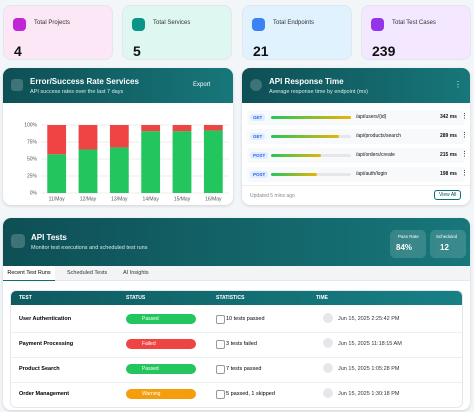 The width and height of the screenshot is (474, 412). What do you see at coordinates (150, 199) in the screenshot?
I see `x-tick-label: 14/May` at bounding box center [150, 199].